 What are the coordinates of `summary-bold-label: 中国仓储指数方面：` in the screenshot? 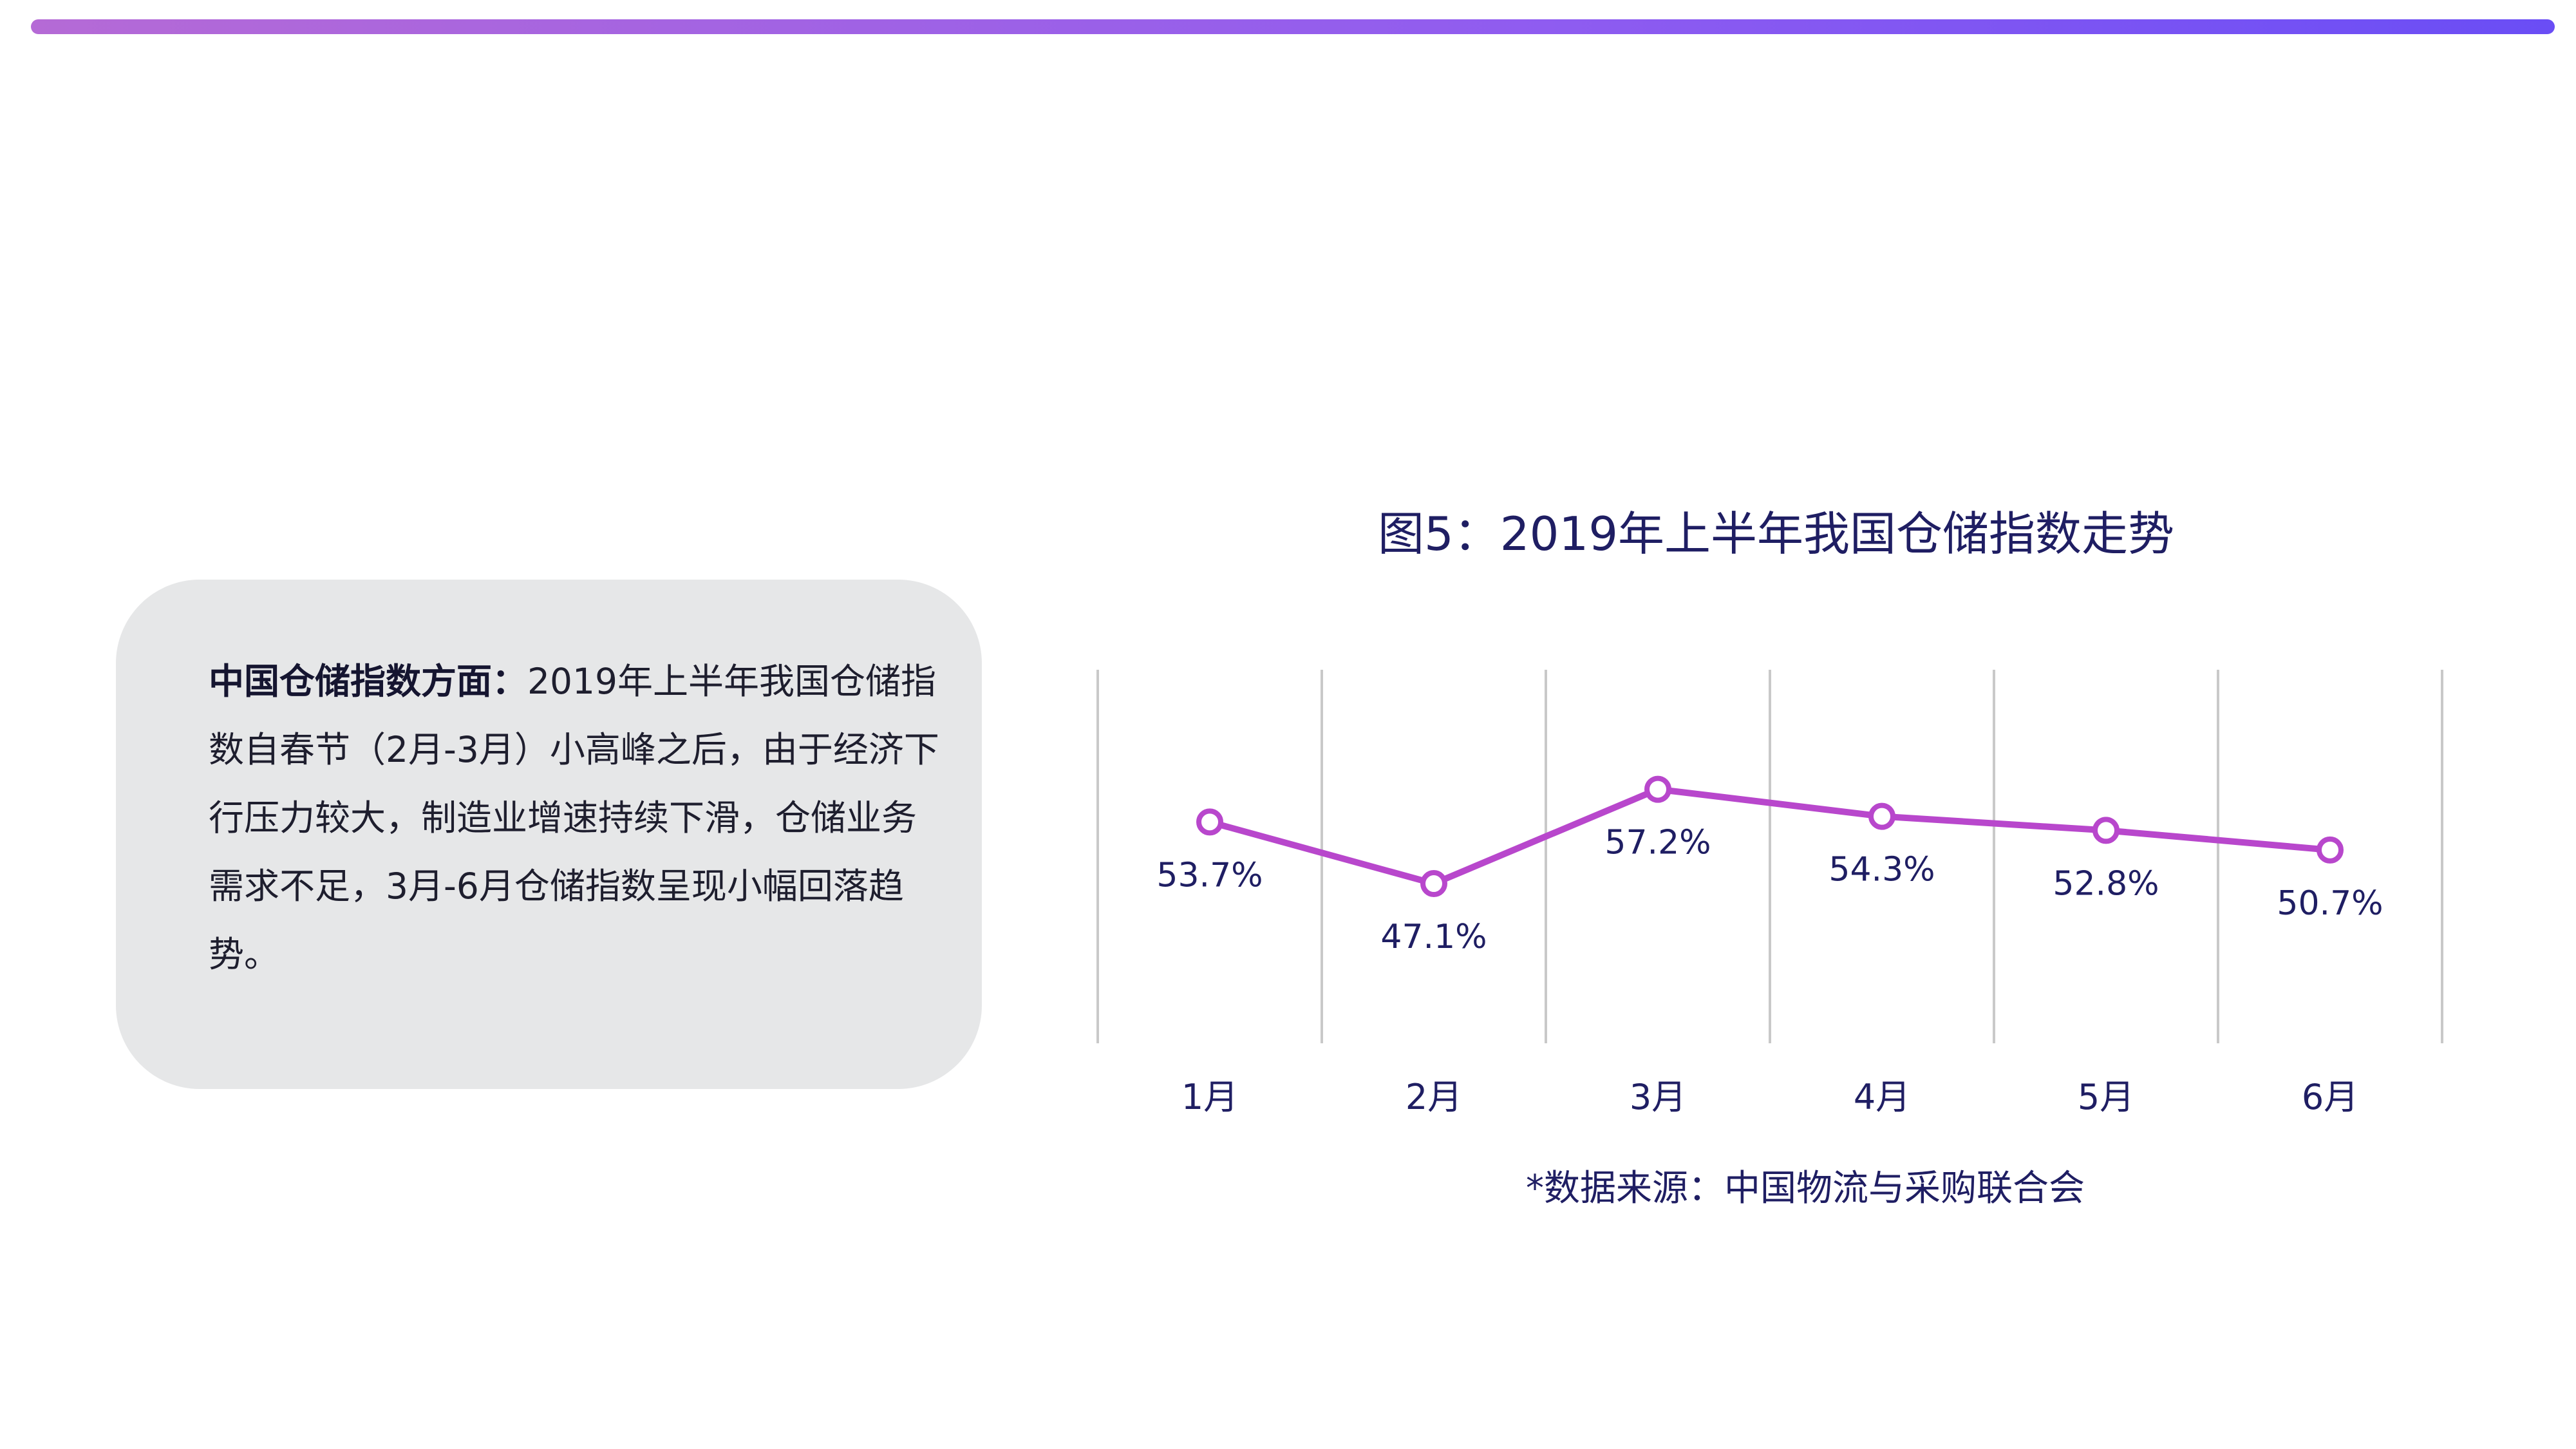 It's located at (368, 682).